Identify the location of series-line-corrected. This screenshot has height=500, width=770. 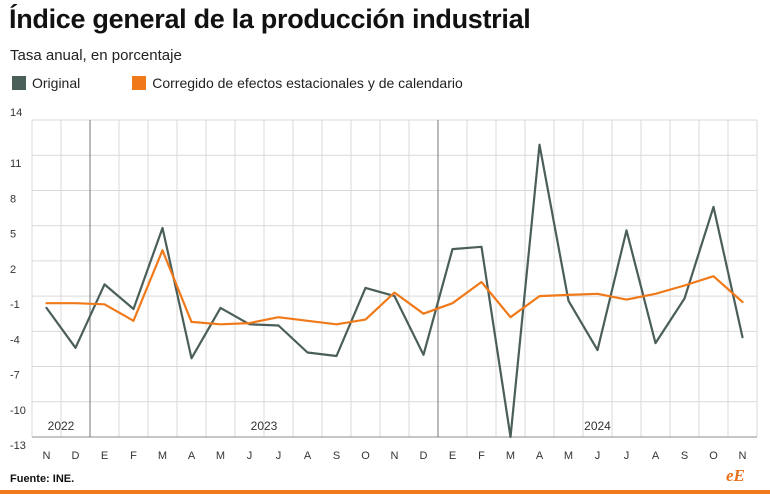
(394, 287).